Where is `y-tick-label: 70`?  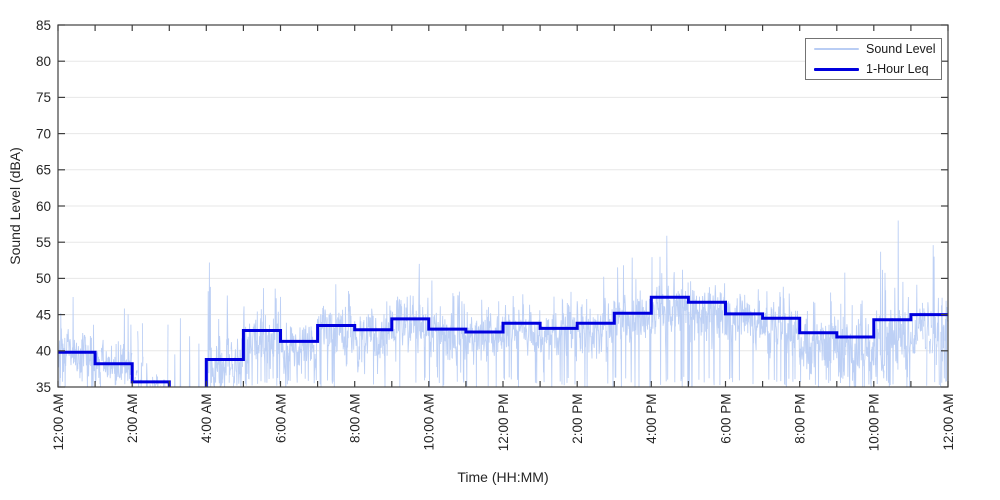 y-tick-label: 70 is located at coordinates (43, 133).